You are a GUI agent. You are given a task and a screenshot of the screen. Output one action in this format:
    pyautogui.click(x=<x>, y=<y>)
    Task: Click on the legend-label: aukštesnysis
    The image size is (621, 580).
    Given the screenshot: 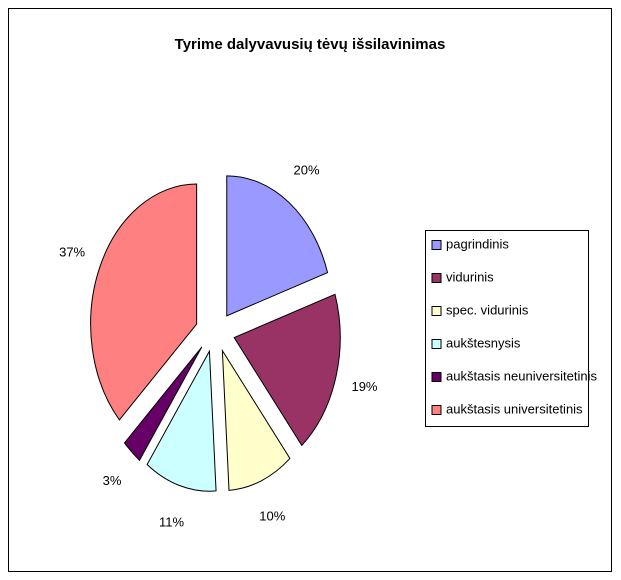 What is the action you would take?
    pyautogui.click(x=483, y=342)
    